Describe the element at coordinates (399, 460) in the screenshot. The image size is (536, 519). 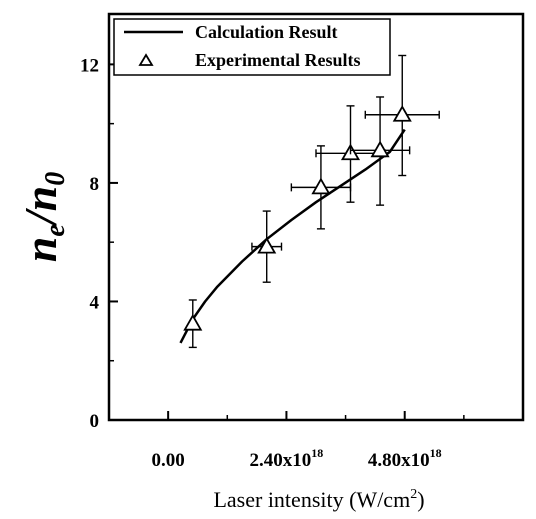
I see `x-tick-label-mantissa: 4.80x10` at that location.